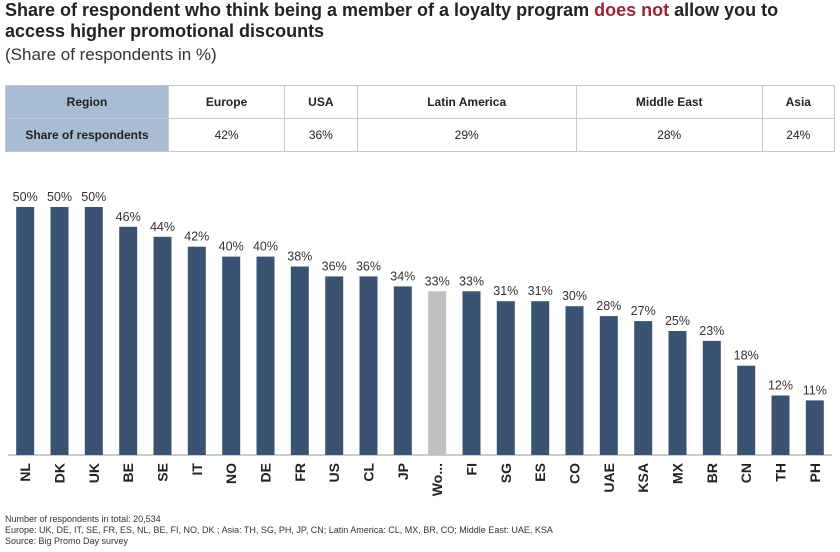 The image size is (840, 552). What do you see at coordinates (163, 472) in the screenshot?
I see `category-label-4: SE` at bounding box center [163, 472].